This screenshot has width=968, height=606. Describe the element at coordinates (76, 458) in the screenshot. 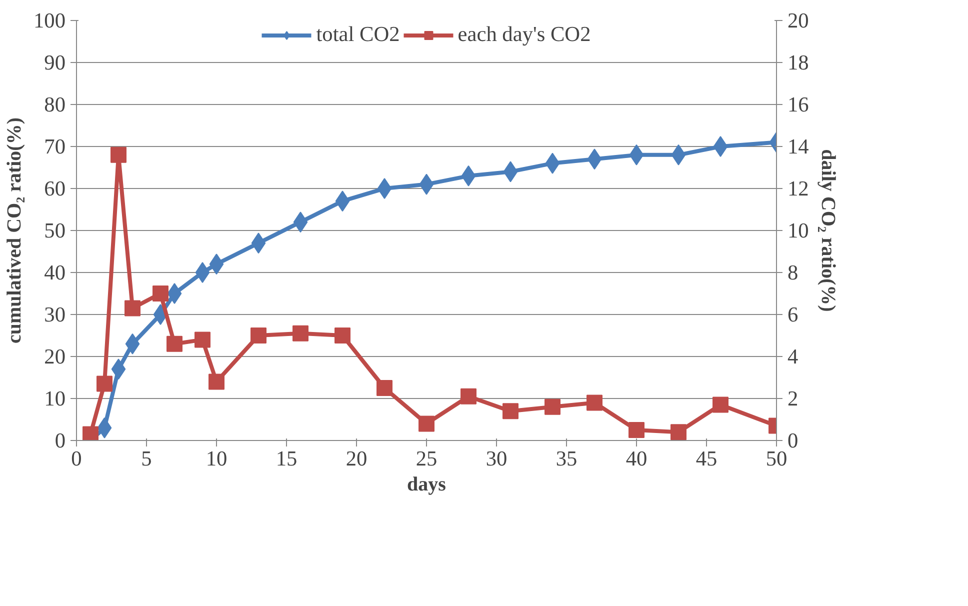

I see `x-tick-label: 0` at that location.